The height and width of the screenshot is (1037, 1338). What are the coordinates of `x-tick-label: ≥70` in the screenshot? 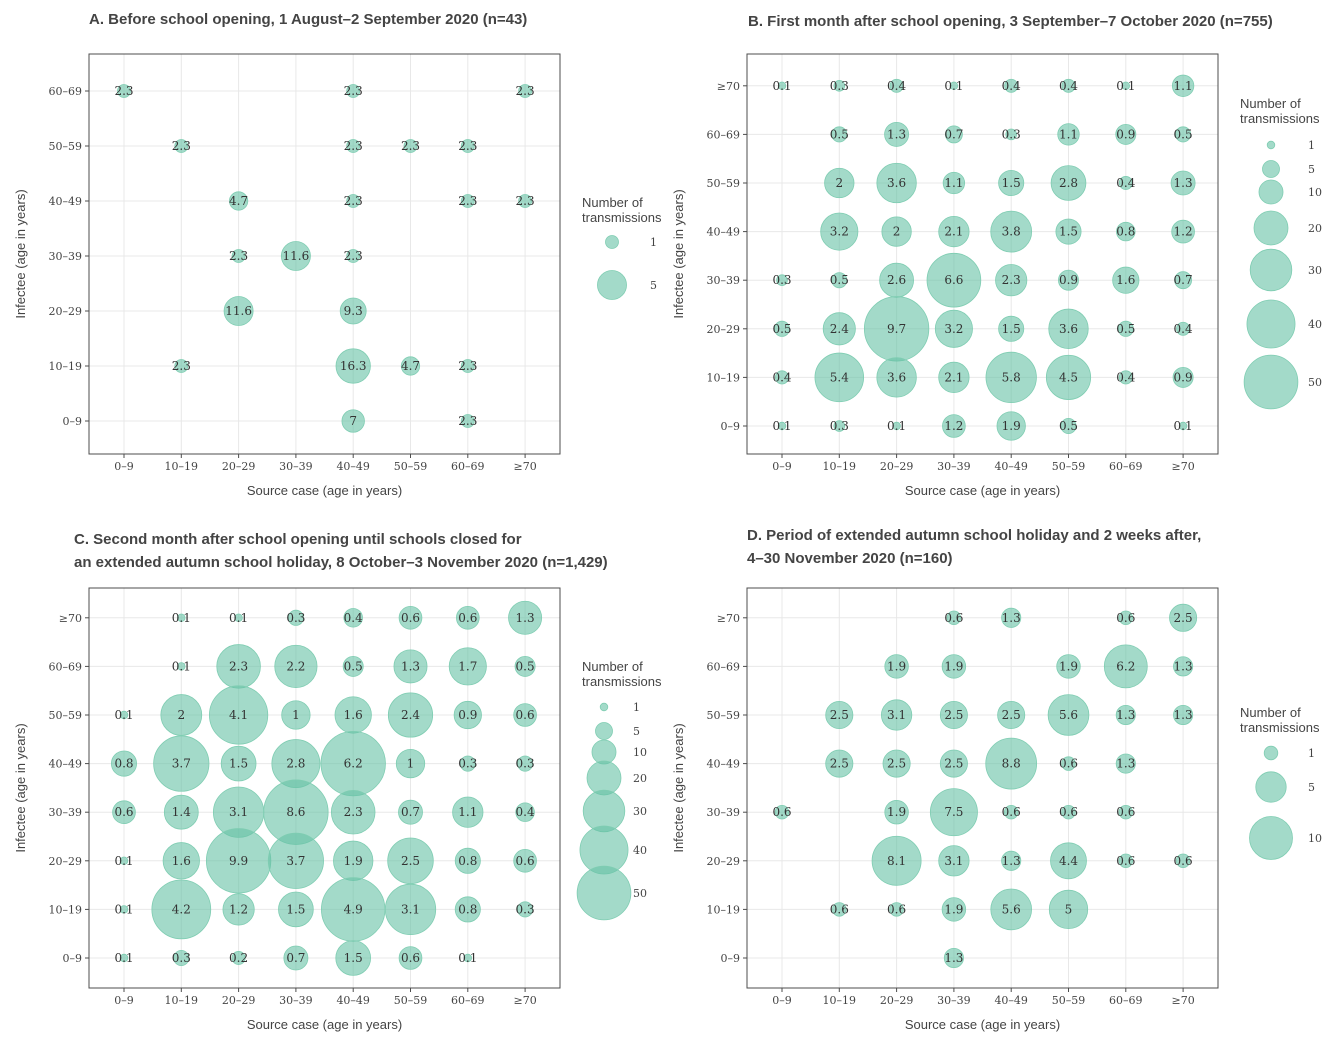 It's located at (524, 1000).